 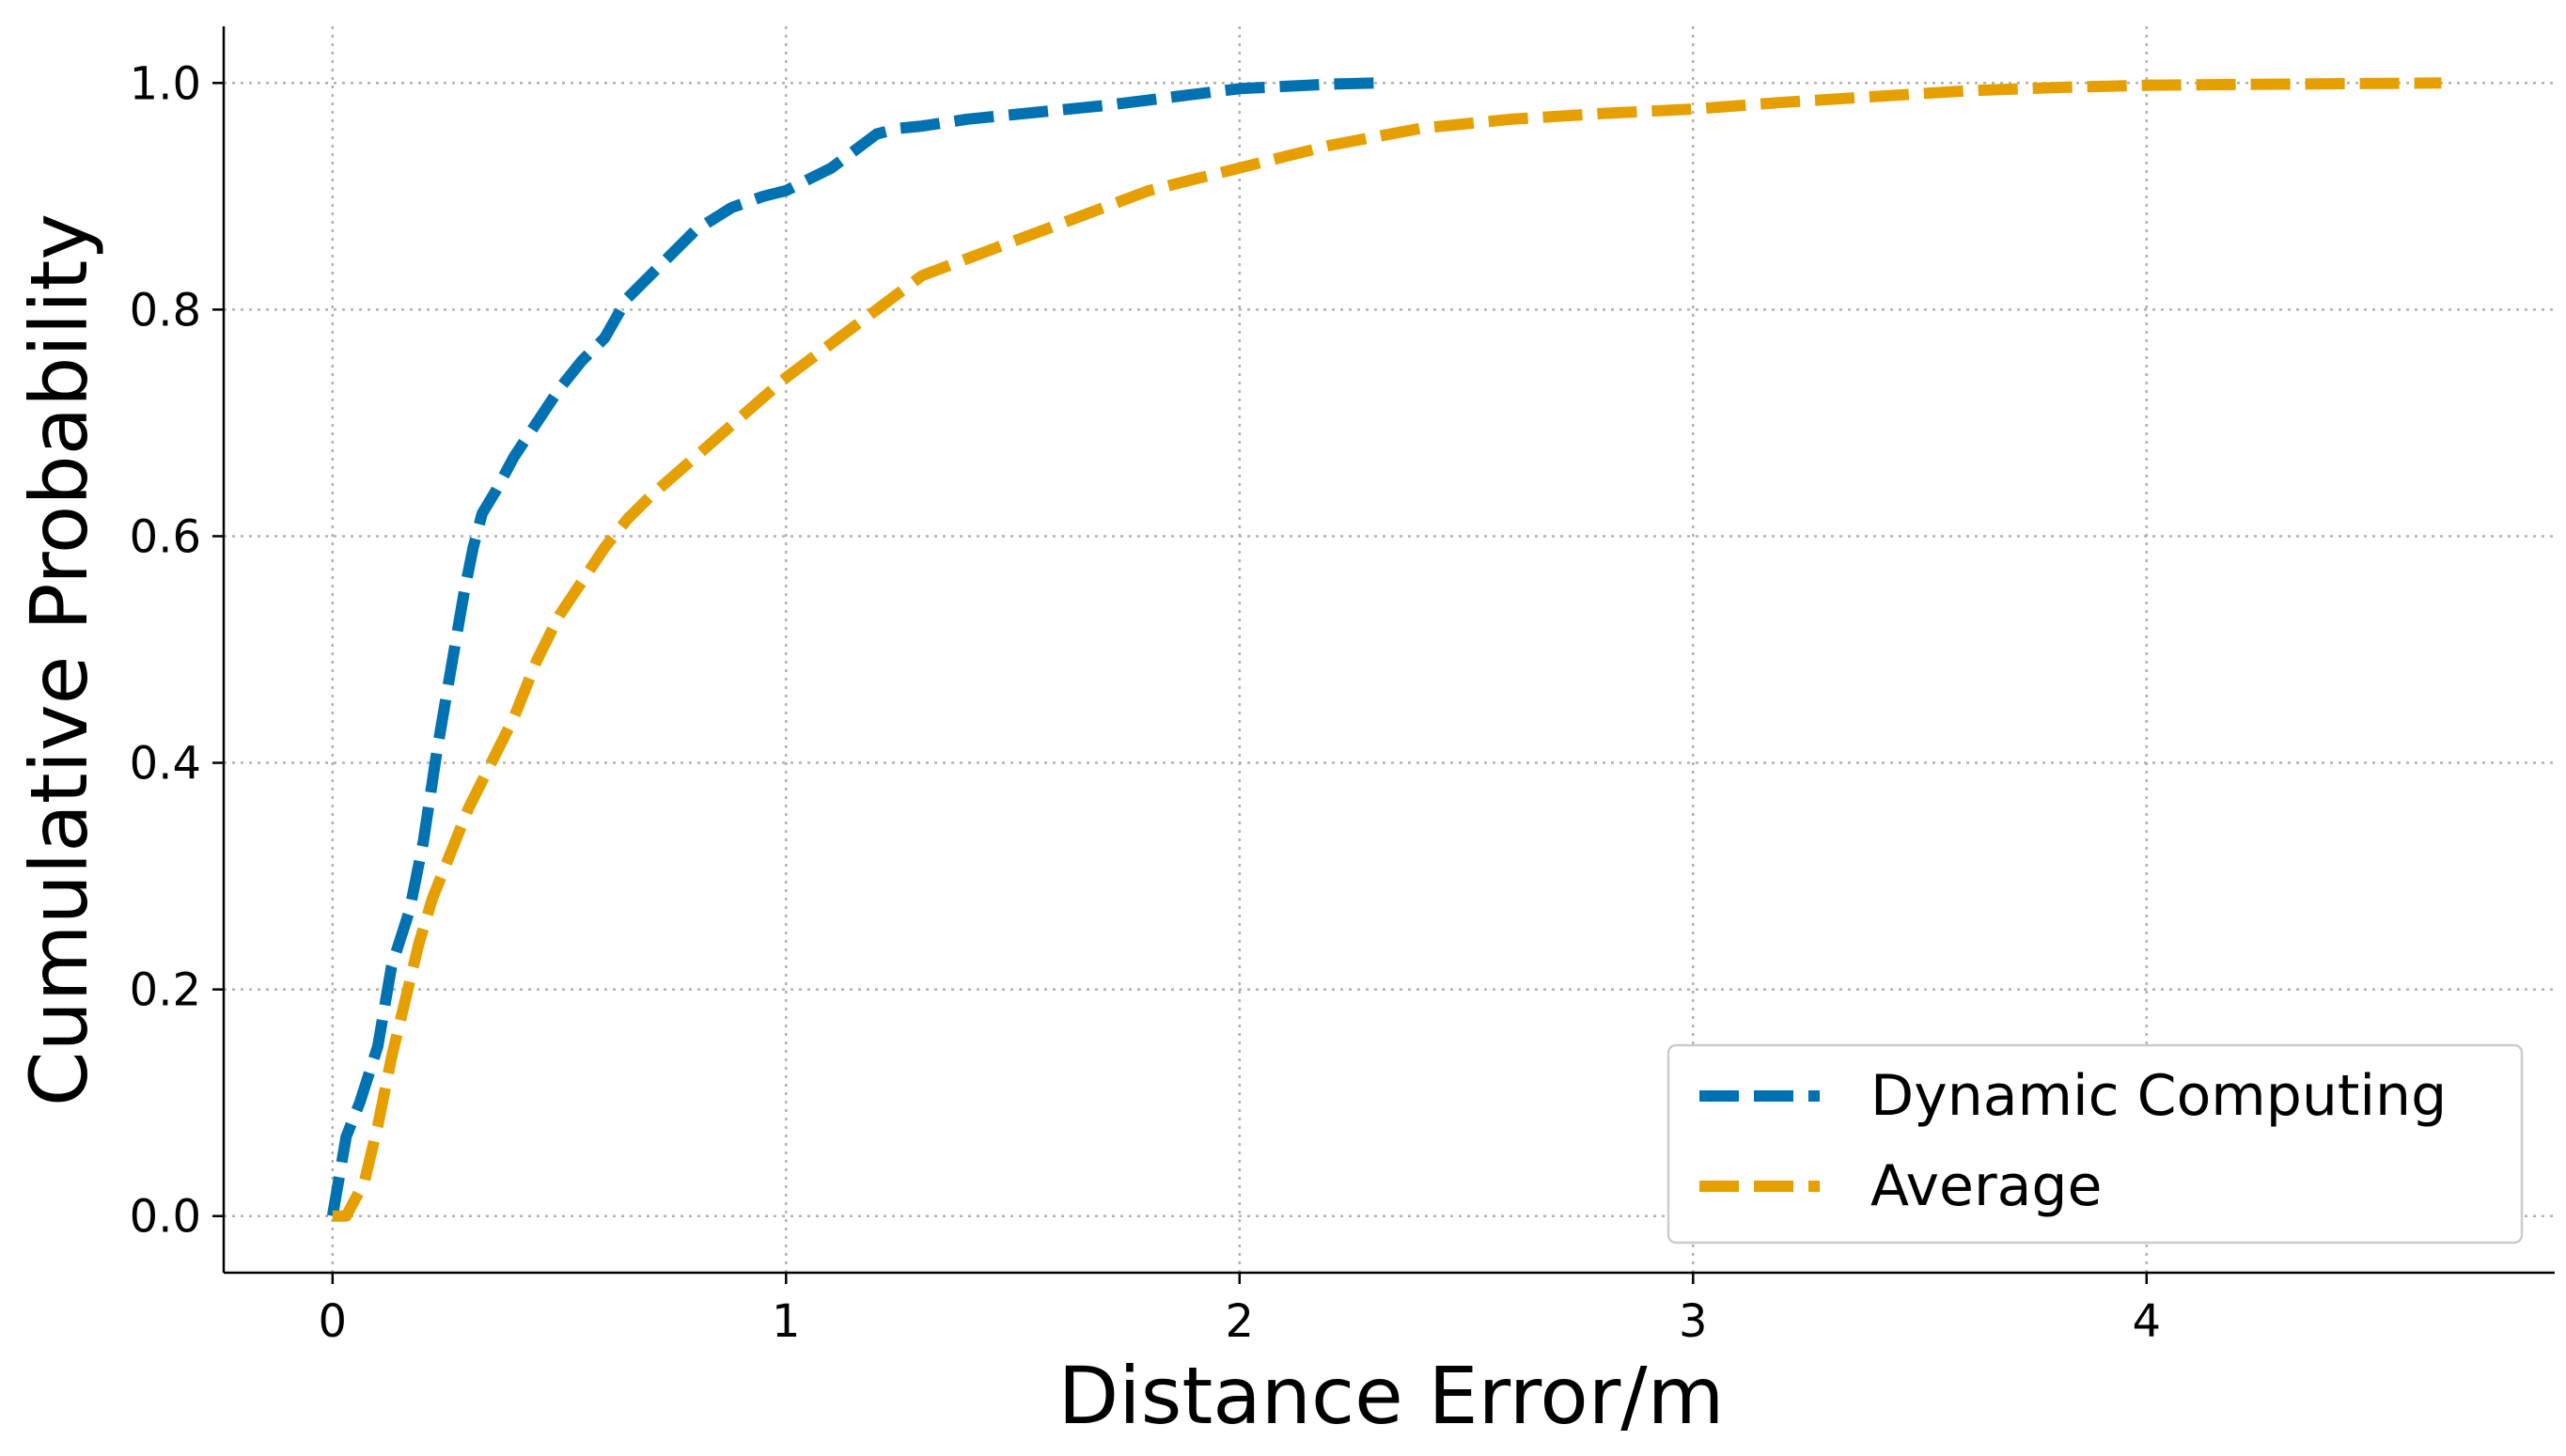 I want to click on x-axis-title: Distance Error/m, so click(x=1391, y=1396).